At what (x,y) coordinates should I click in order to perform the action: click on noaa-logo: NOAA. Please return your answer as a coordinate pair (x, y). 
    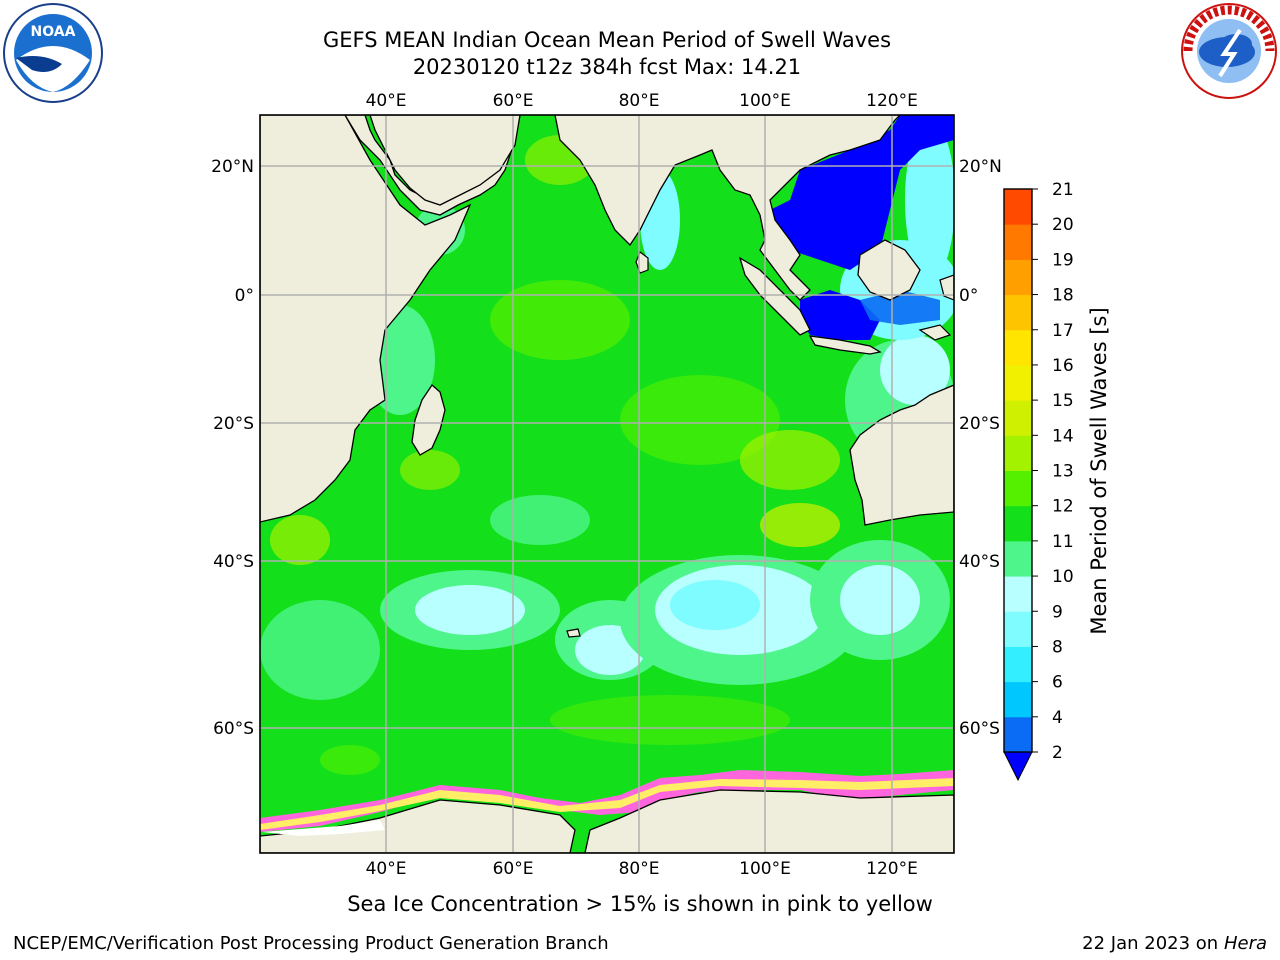
    Looking at the image, I should click on (53, 53).